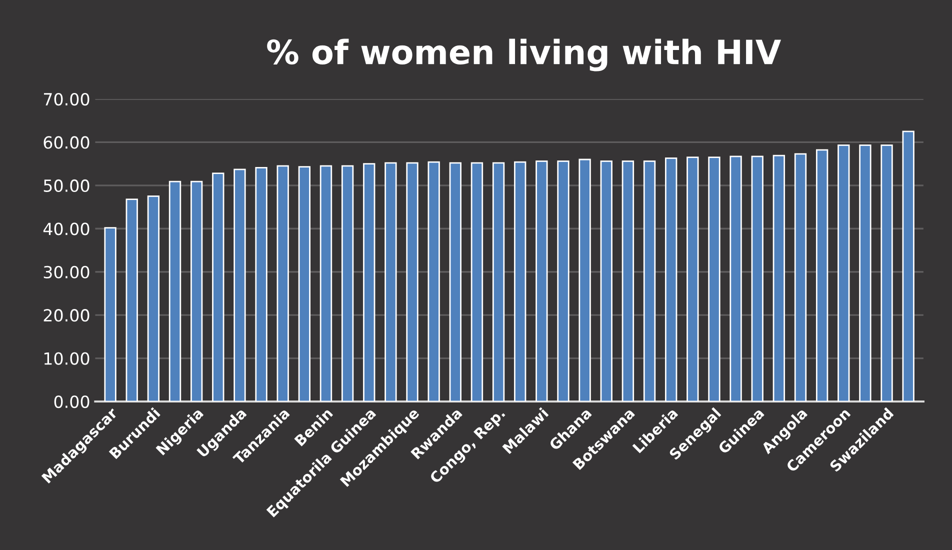  I want to click on y-tick-label: 20.00, so click(67, 315).